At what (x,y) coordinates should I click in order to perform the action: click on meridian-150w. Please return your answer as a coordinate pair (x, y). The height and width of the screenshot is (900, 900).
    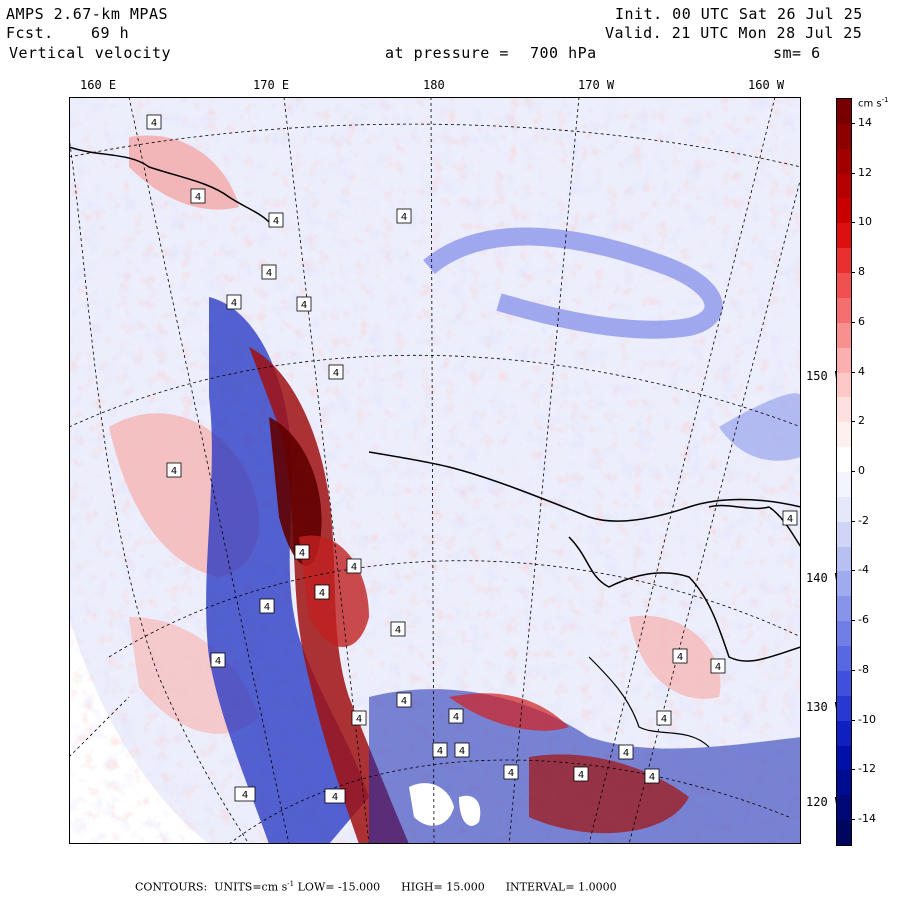
    Looking at the image, I should click on (714, 510).